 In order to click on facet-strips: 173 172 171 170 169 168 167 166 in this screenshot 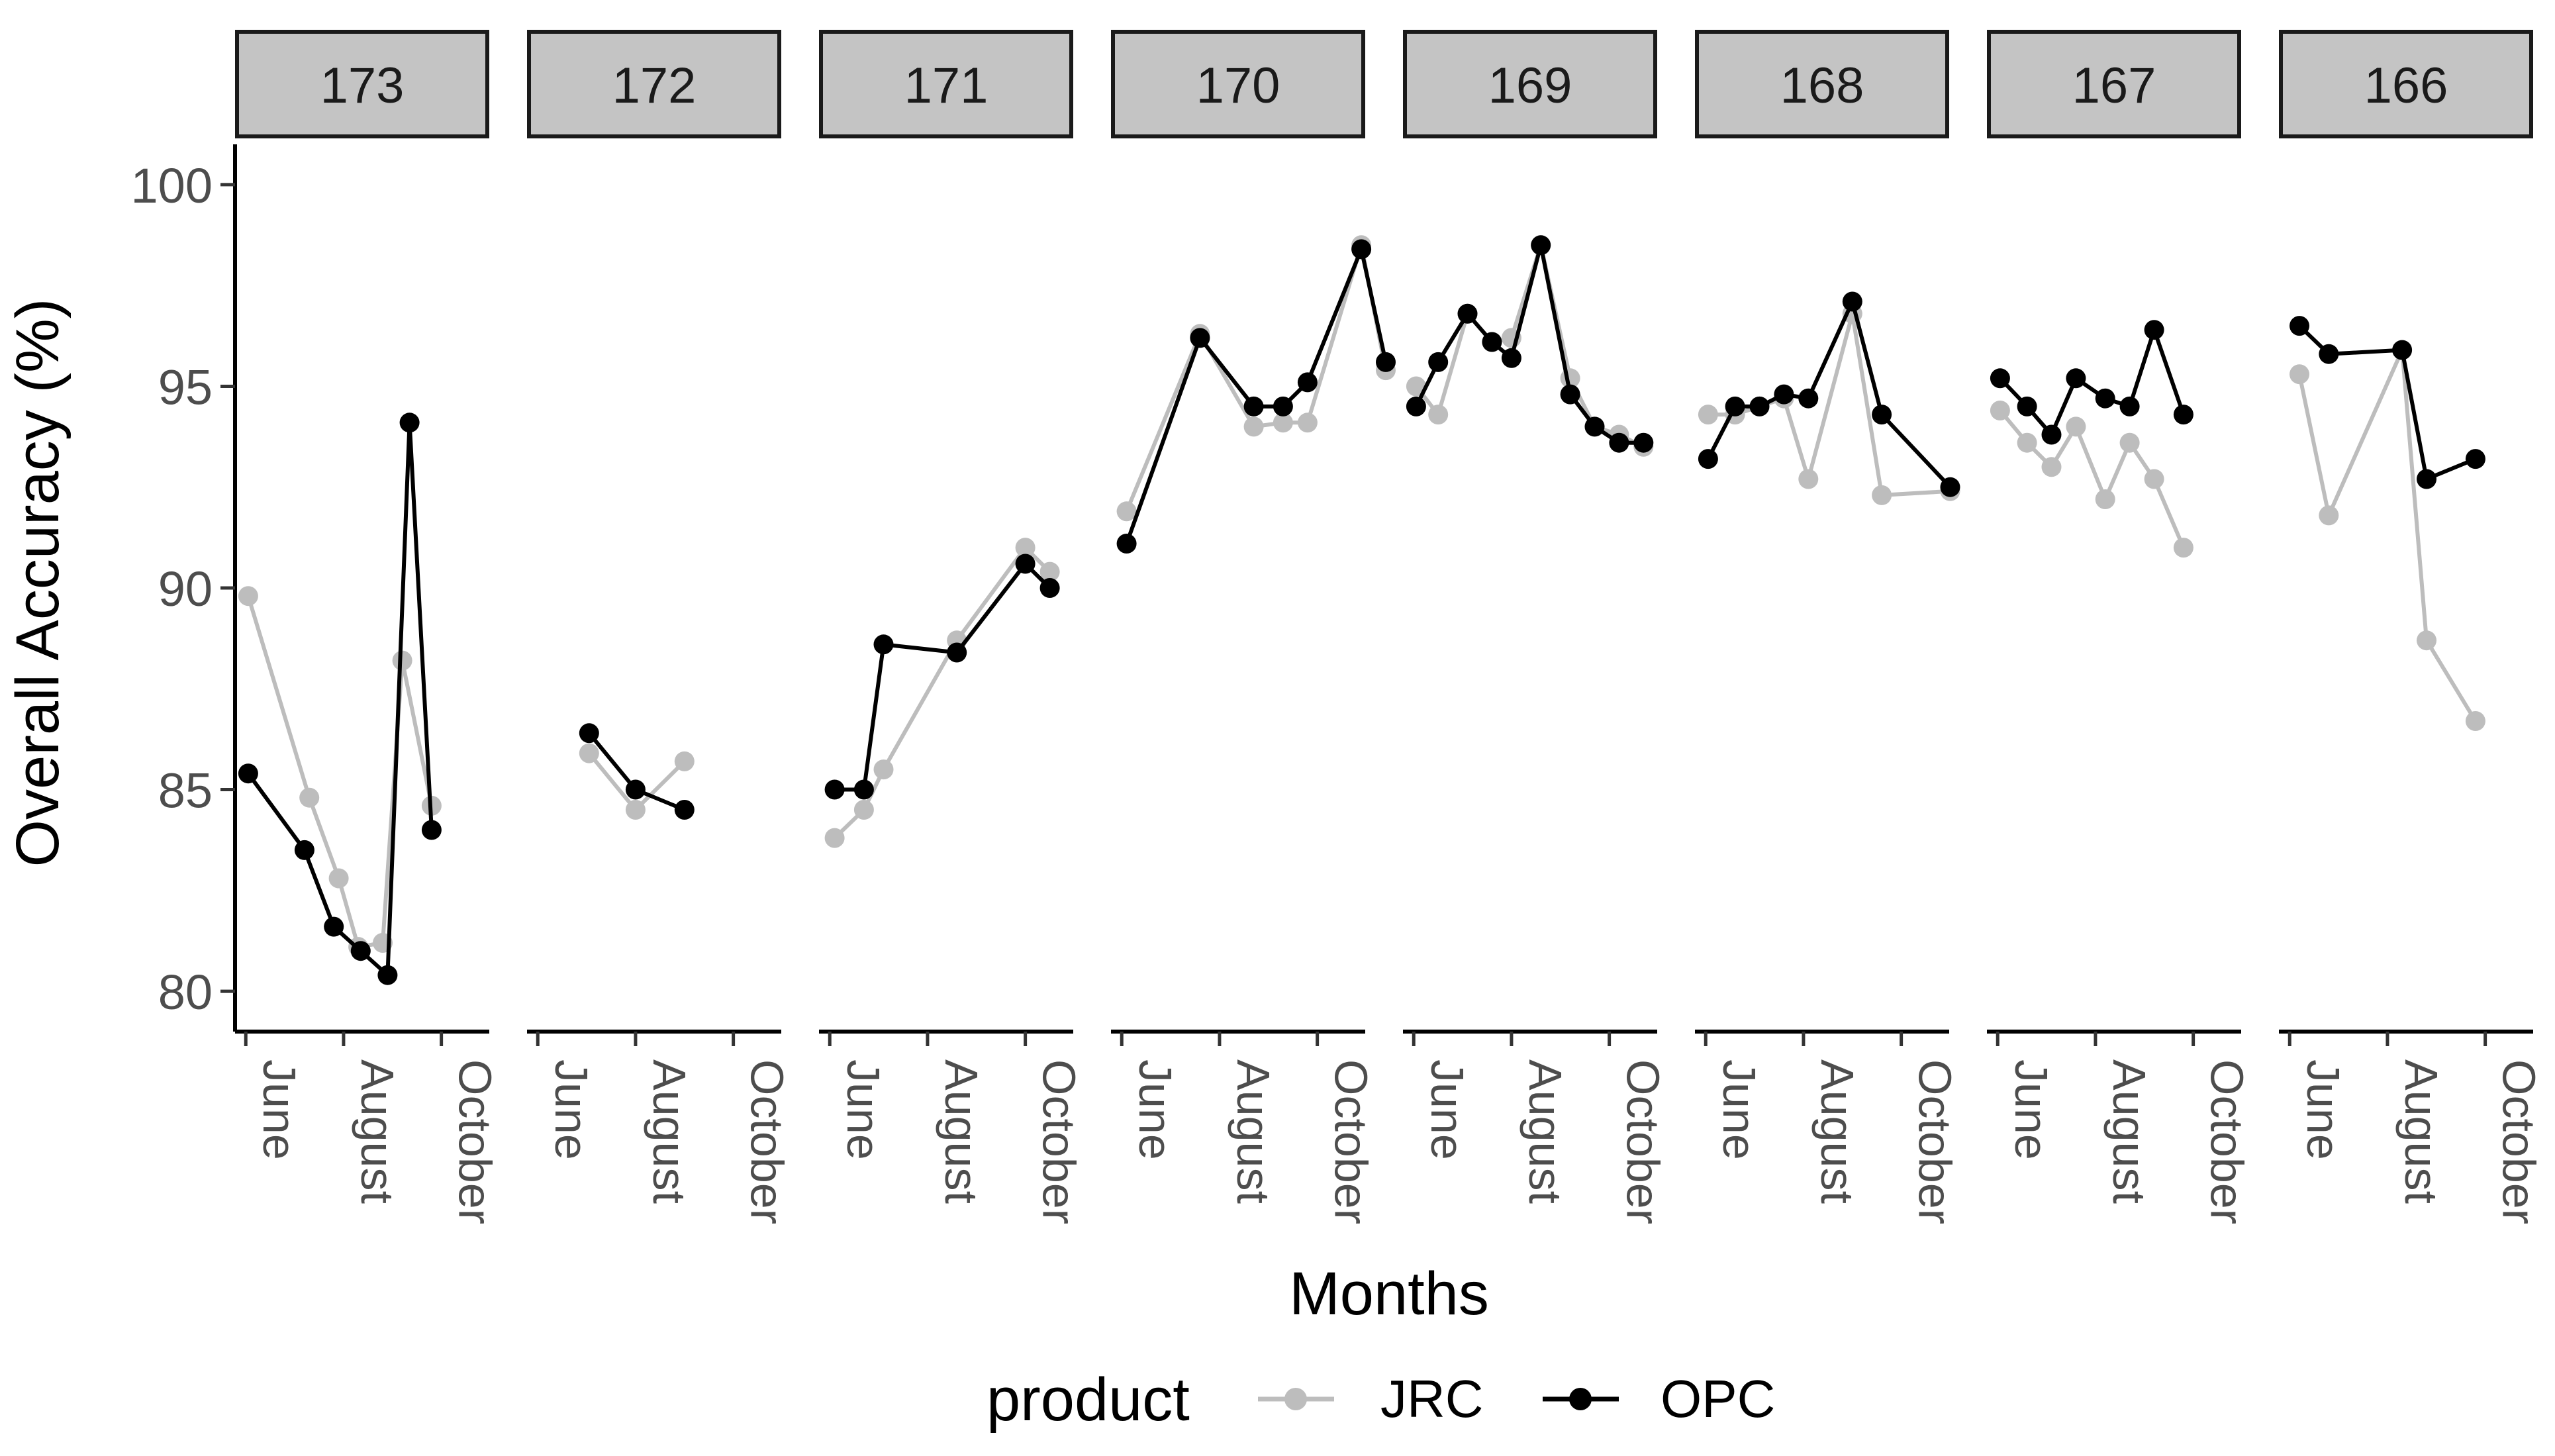, I will do `click(1384, 84)`.